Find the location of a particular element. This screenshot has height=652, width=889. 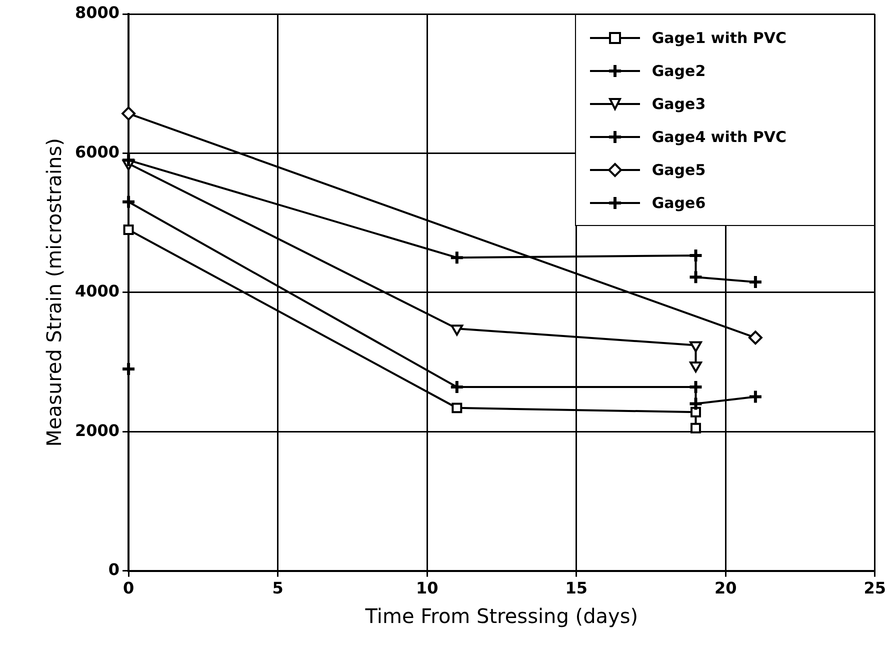

legend-label: Gage2 is located at coordinates (679, 71).